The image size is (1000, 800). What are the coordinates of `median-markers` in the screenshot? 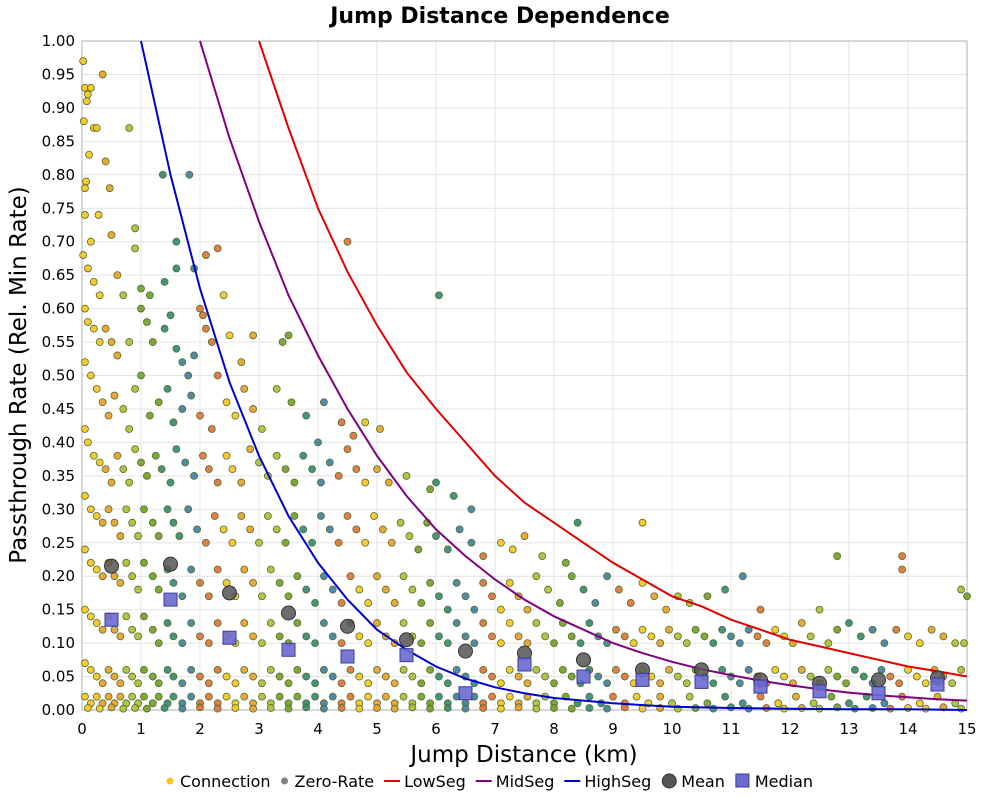 It's located at (524, 646).